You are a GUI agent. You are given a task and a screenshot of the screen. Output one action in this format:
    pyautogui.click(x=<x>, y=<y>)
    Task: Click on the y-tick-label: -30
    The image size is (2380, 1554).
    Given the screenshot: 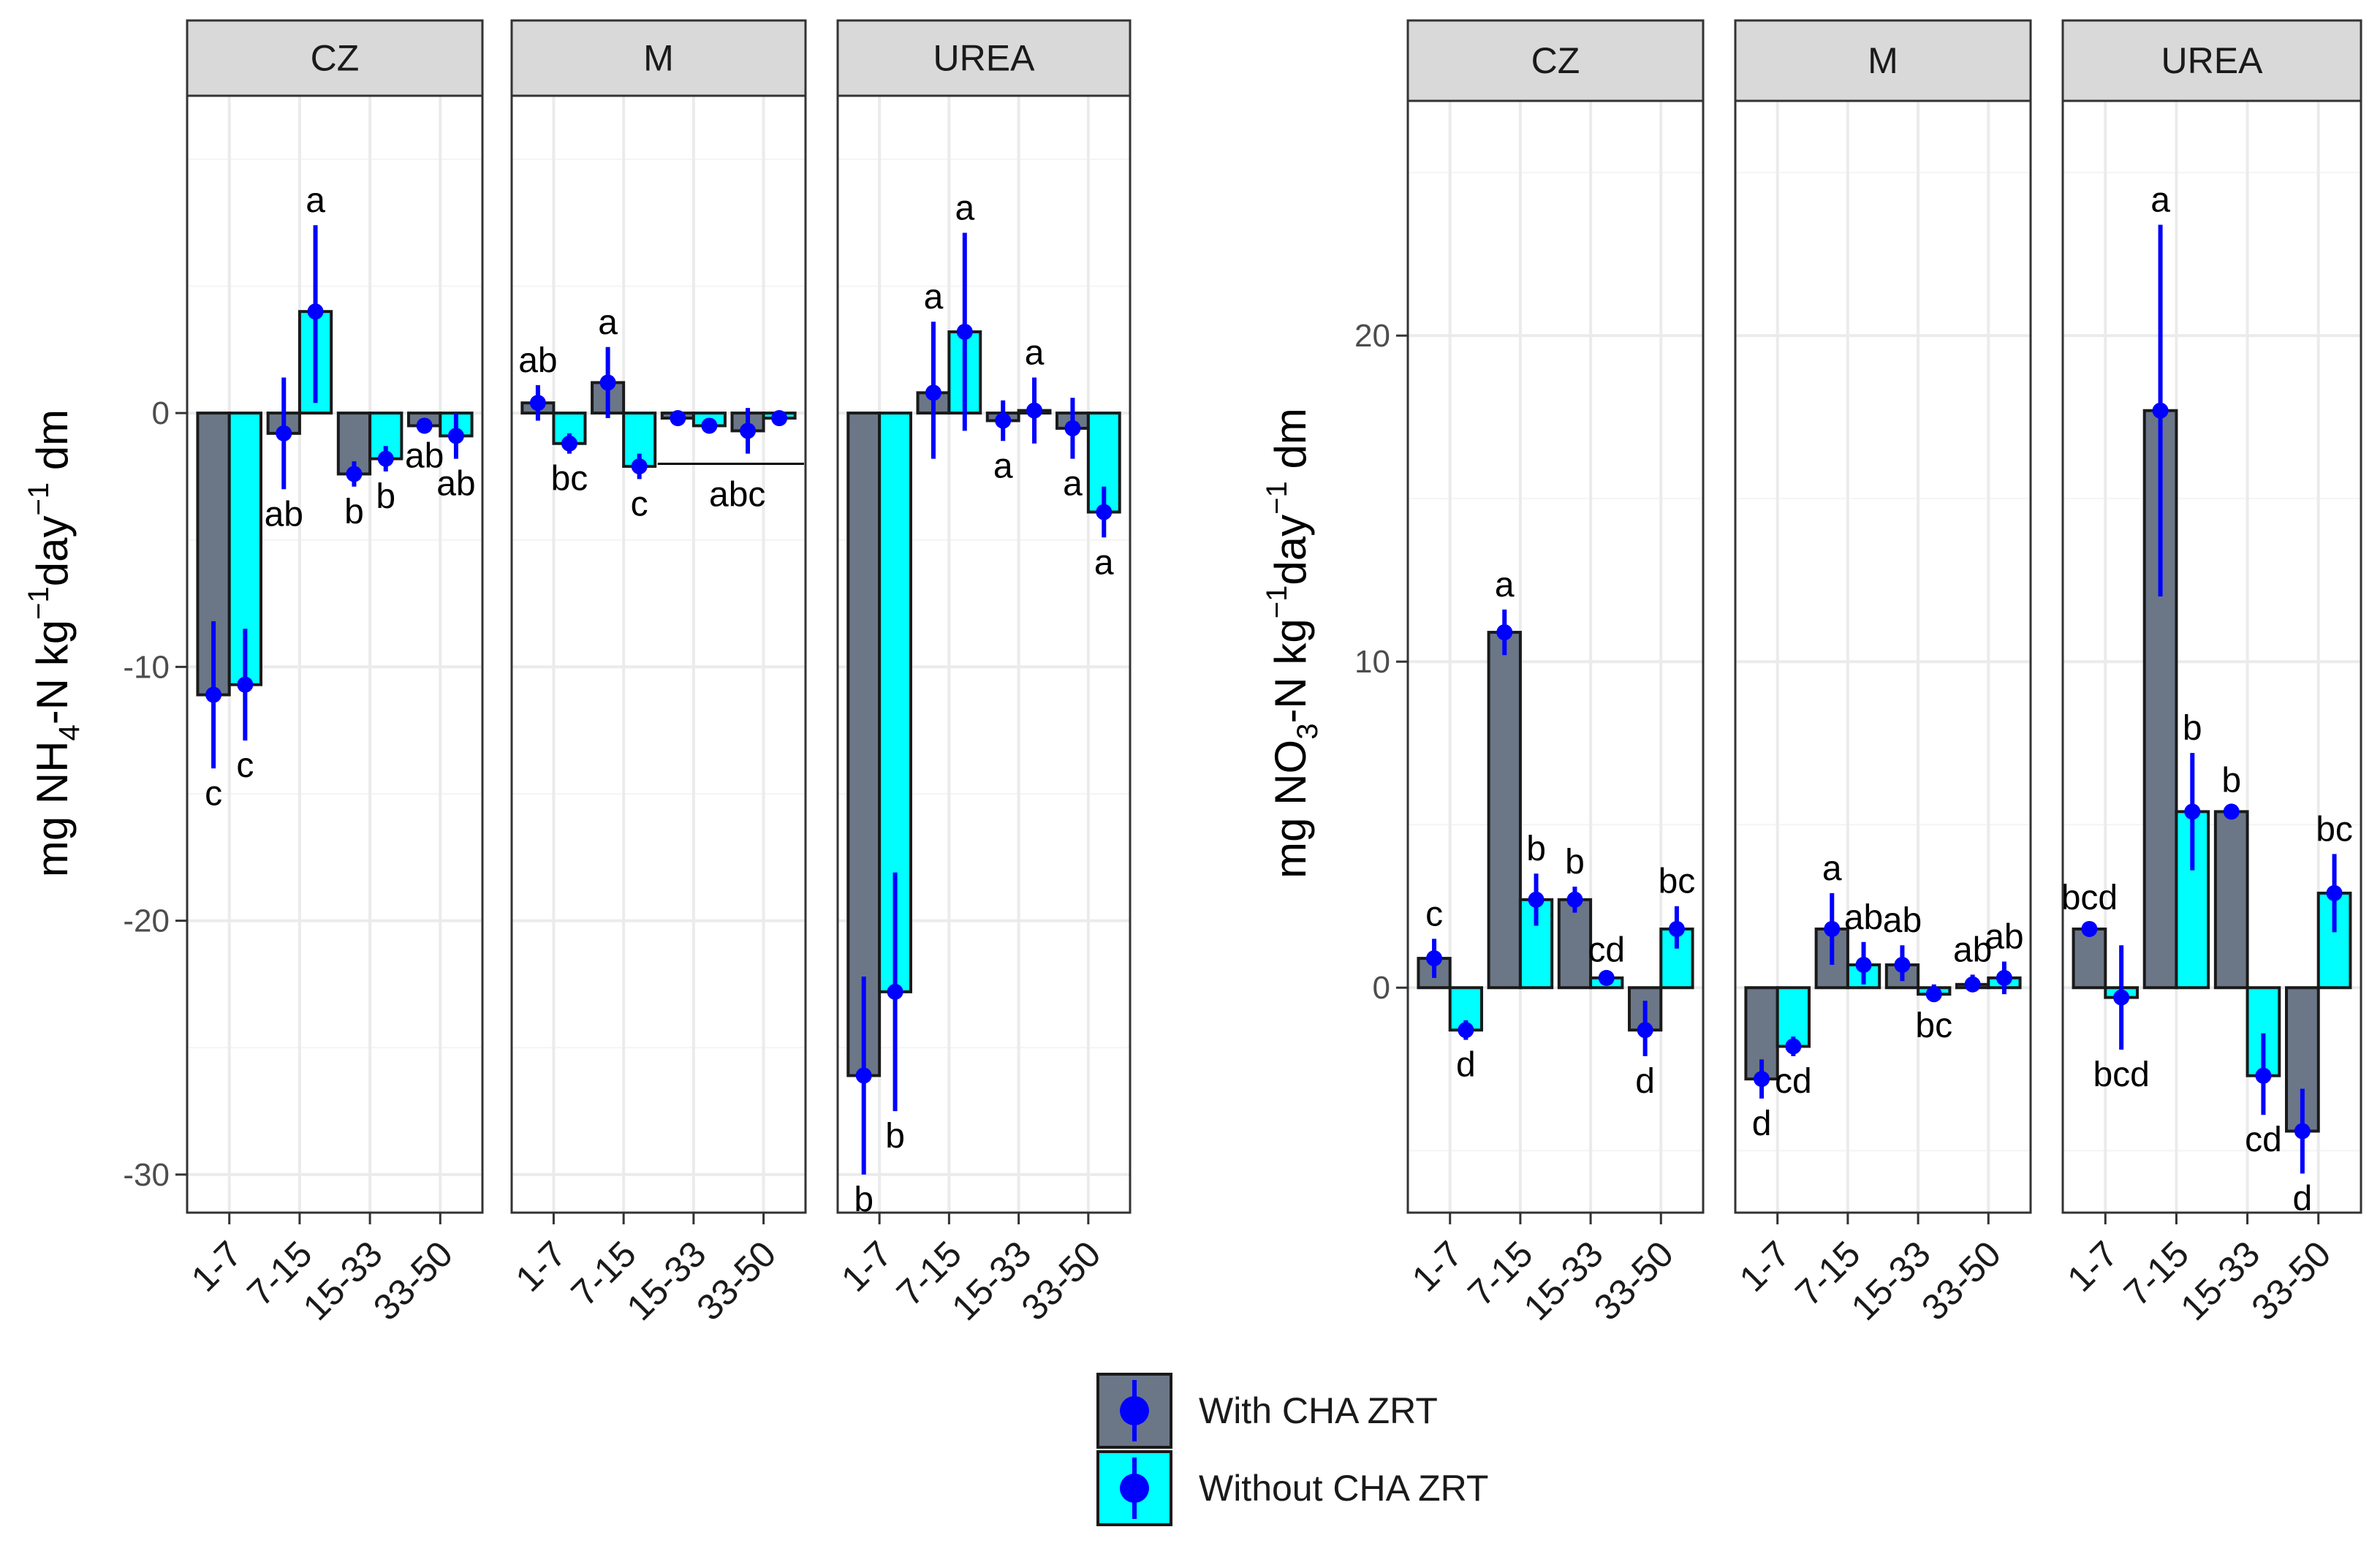 What is the action you would take?
    pyautogui.click(x=146, y=1175)
    